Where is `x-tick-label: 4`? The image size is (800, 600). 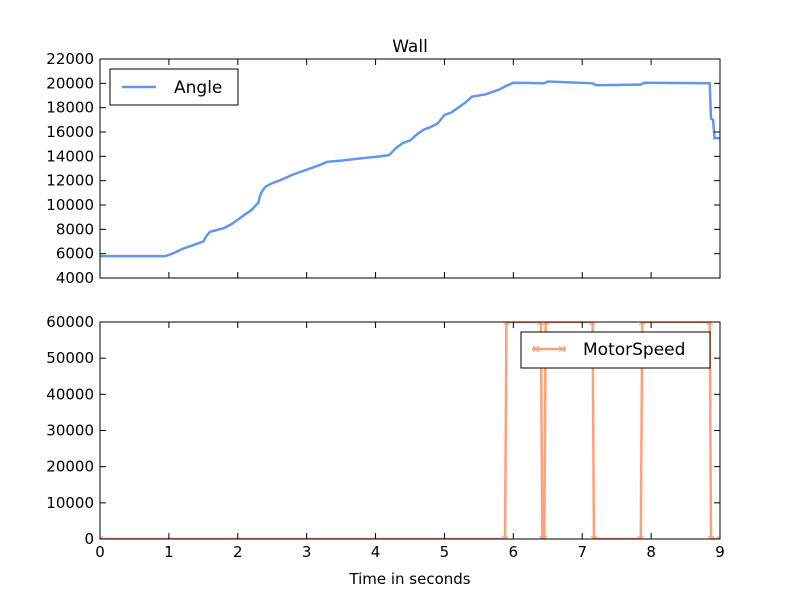 x-tick-label: 4 is located at coordinates (376, 552).